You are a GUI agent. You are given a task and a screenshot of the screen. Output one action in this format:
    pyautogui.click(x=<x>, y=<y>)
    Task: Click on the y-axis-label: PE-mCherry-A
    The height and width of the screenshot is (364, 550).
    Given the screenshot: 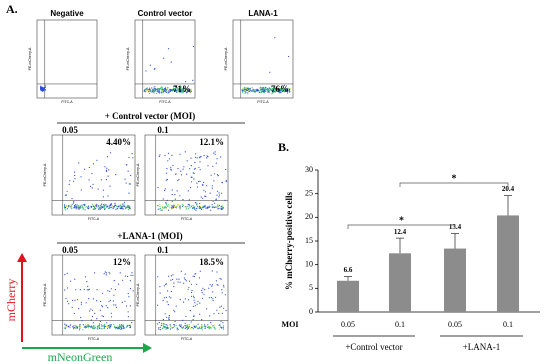 What is the action you would take?
    pyautogui.click(x=138, y=294)
    